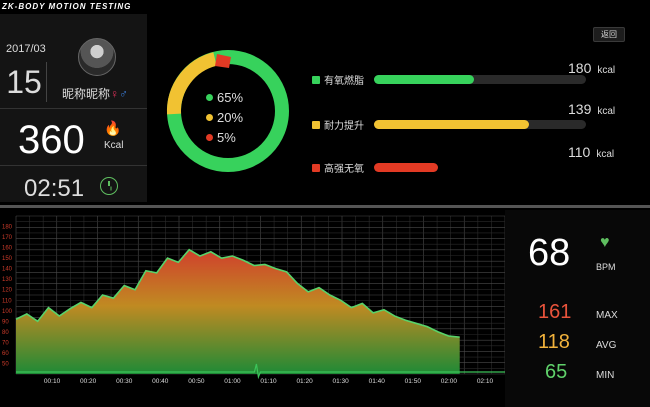 Image resolution: width=650 pixels, height=407 pixels. What do you see at coordinates (449, 381) in the screenshot?
I see `x-tick-label: 02:00` at bounding box center [449, 381].